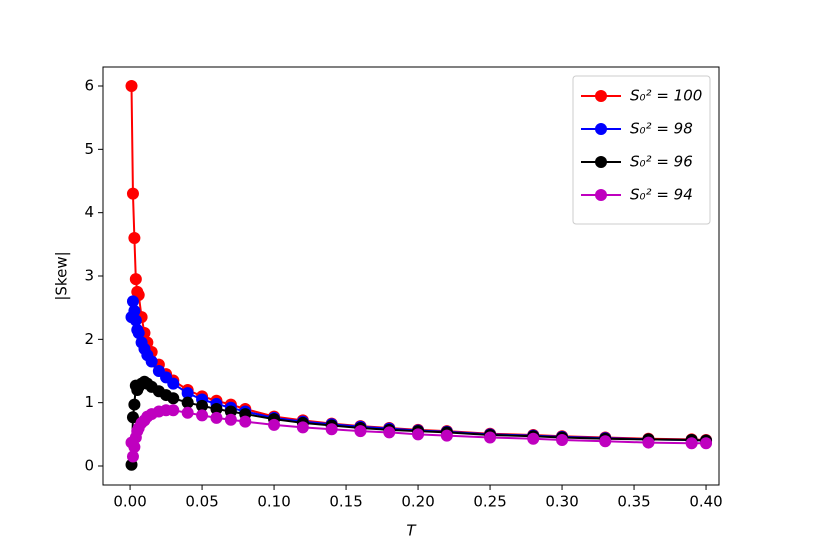 Image resolution: width=830 pixels, height=554 pixels. I want to click on legend-label: S₀² = 96, so click(661, 162).